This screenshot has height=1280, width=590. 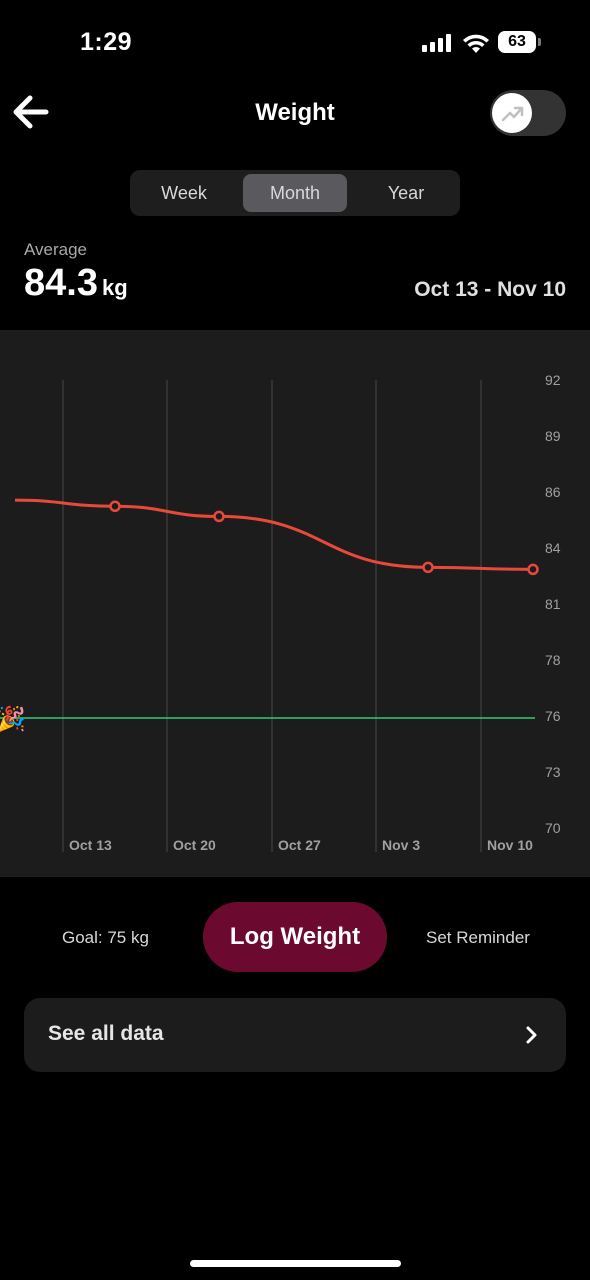 What do you see at coordinates (295, 112) in the screenshot?
I see `page-title: Weight` at bounding box center [295, 112].